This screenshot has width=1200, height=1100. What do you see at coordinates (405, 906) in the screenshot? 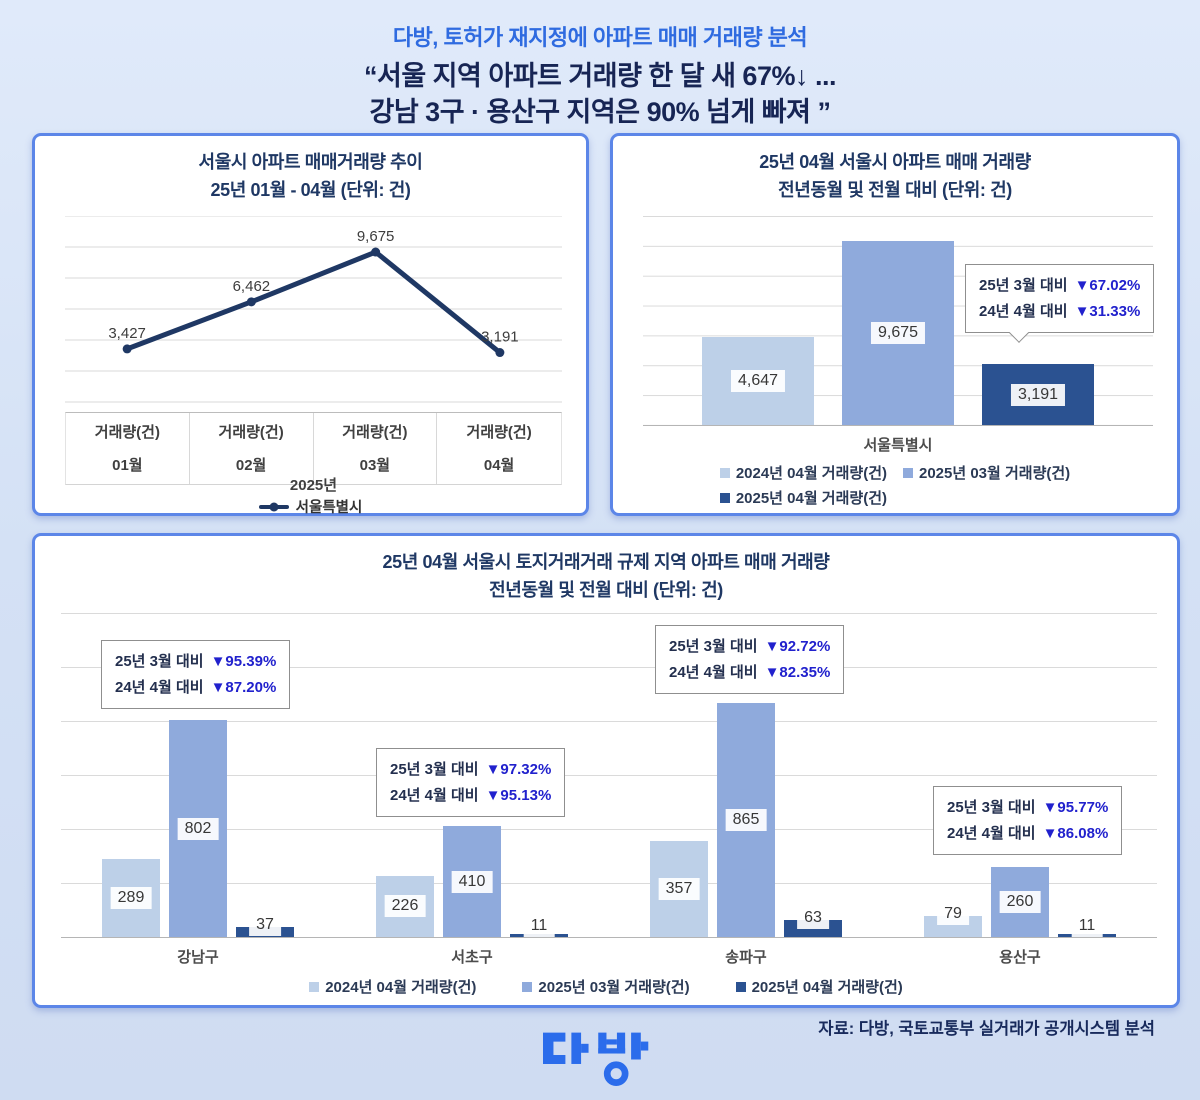
I see `bar: 226` at bounding box center [405, 906].